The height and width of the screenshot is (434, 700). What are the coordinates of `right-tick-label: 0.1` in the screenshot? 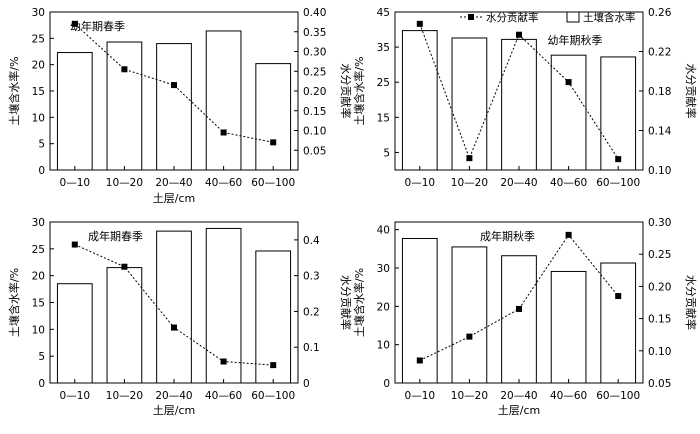 It's located at (311, 348).